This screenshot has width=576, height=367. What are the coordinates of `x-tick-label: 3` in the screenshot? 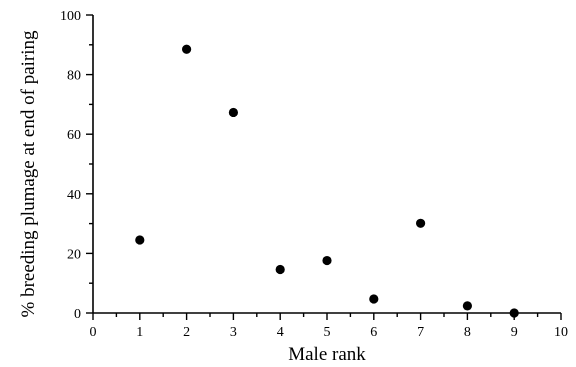 It's located at (233, 332).